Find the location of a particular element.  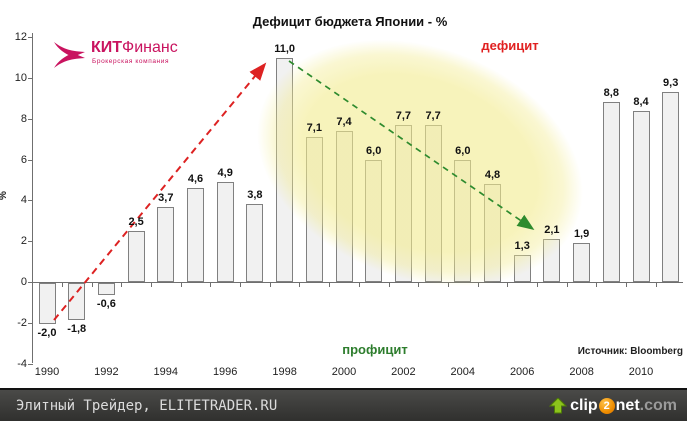

x-tick-label-1994: 1994 is located at coordinates (166, 372).